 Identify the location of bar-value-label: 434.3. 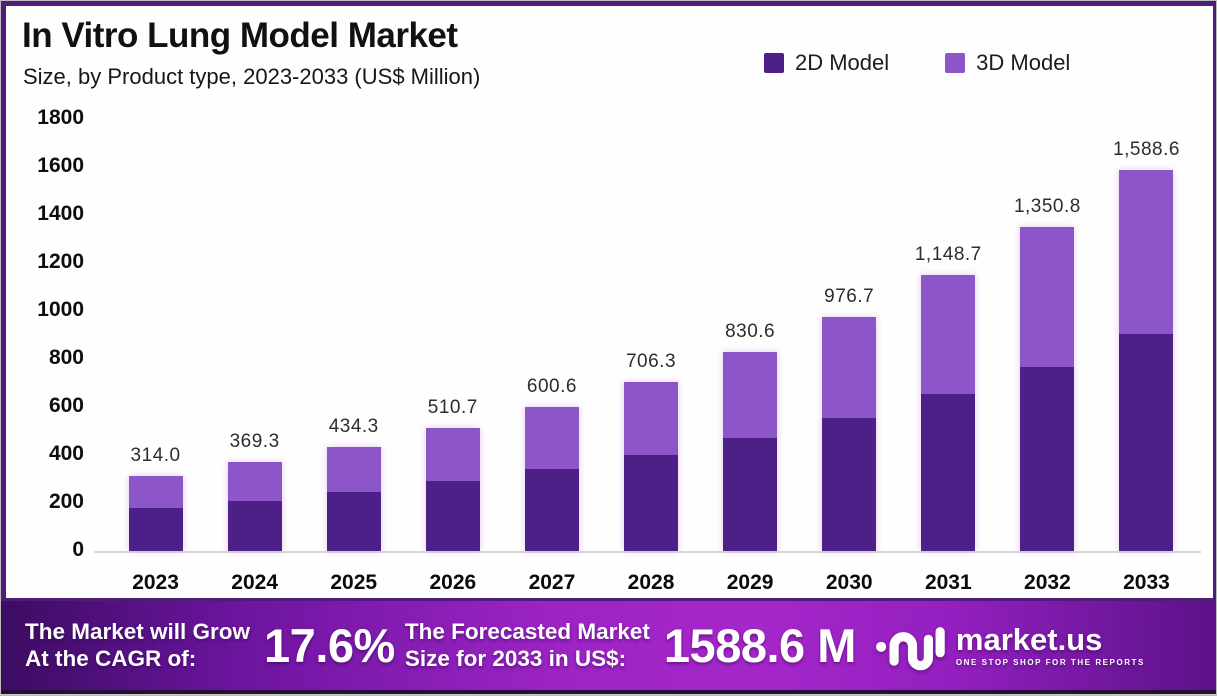
(353, 426).